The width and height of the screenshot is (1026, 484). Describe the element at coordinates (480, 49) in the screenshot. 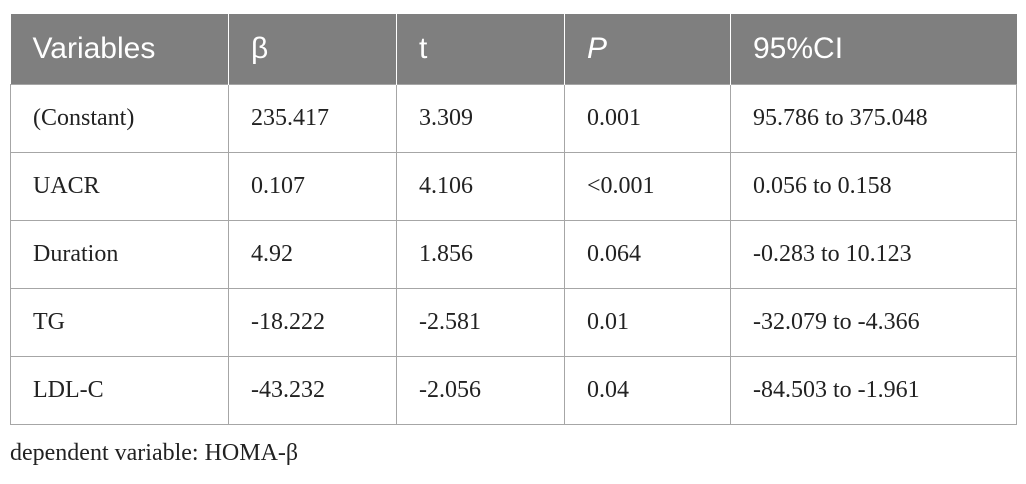

I see `header-t: t` at that location.